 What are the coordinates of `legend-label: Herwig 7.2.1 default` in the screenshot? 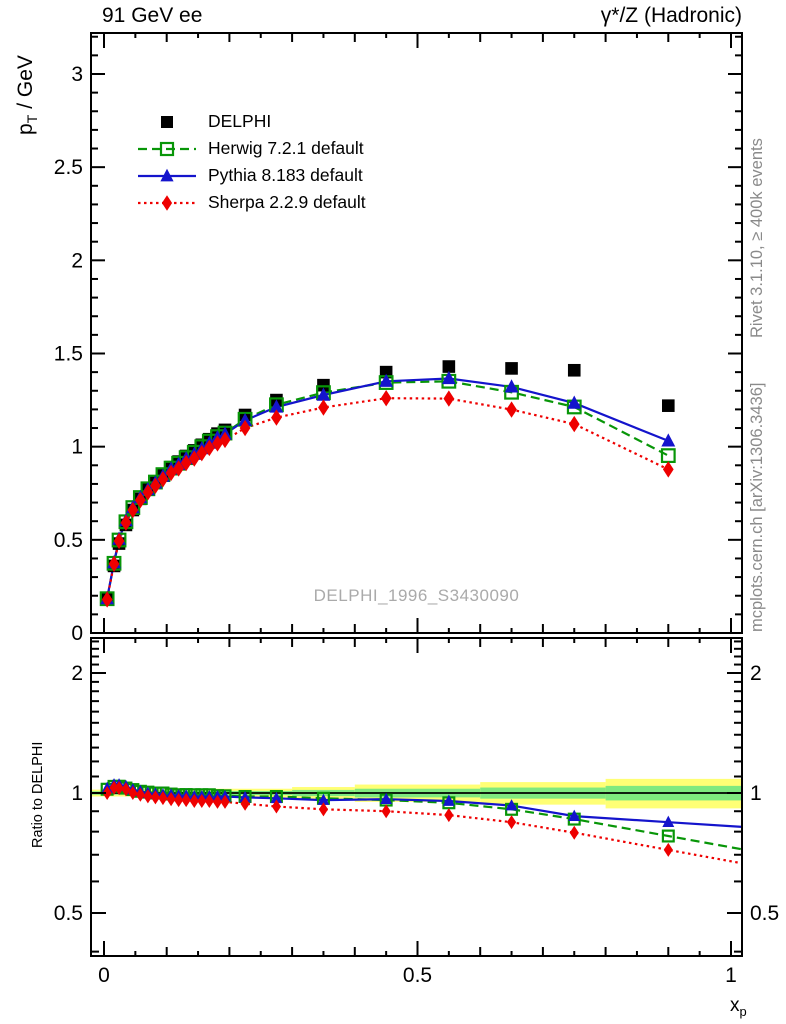 It's located at (286, 148).